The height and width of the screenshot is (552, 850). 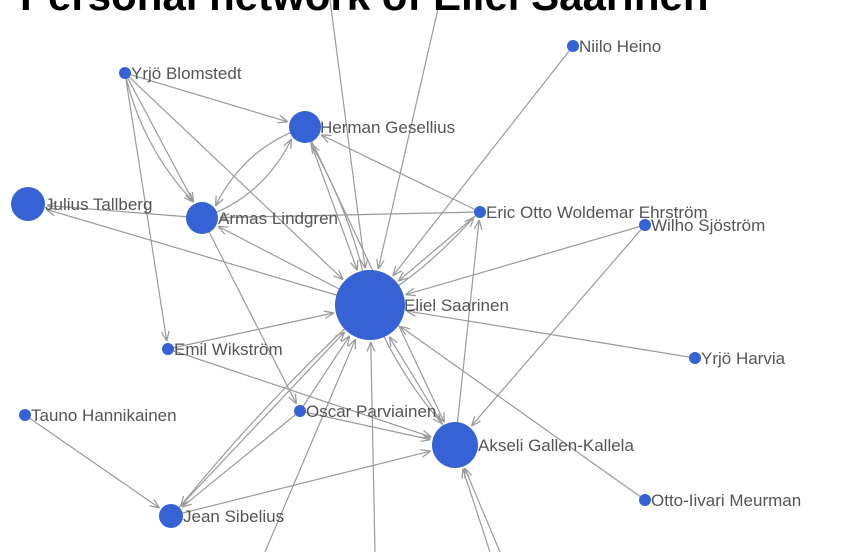 I want to click on node-label: Armas Lindgren, so click(x=278, y=218).